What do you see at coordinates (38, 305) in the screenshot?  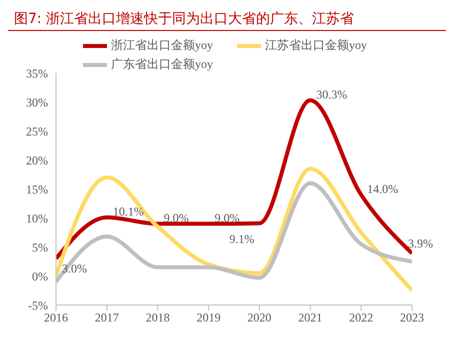 I see `y-tick-label: -5%` at bounding box center [38, 305].